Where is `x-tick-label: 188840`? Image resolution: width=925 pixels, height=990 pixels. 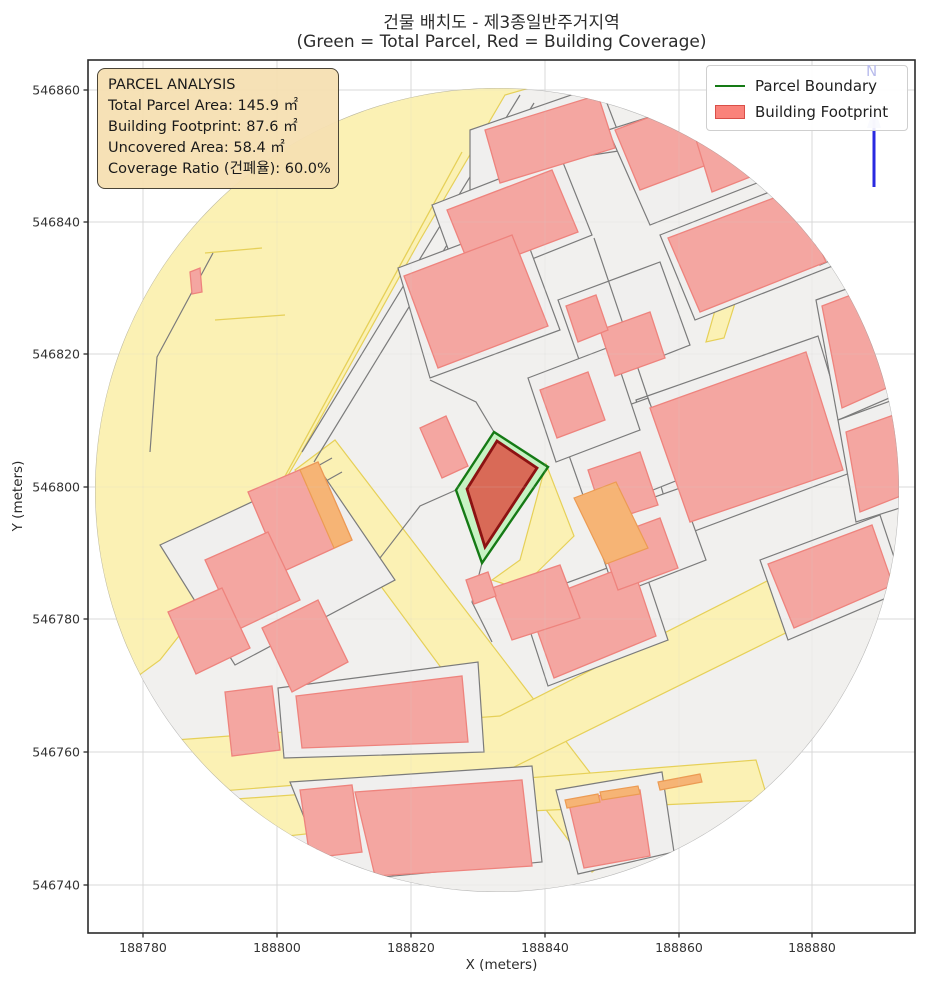
x-tick-label: 188840 is located at coordinates (545, 947).